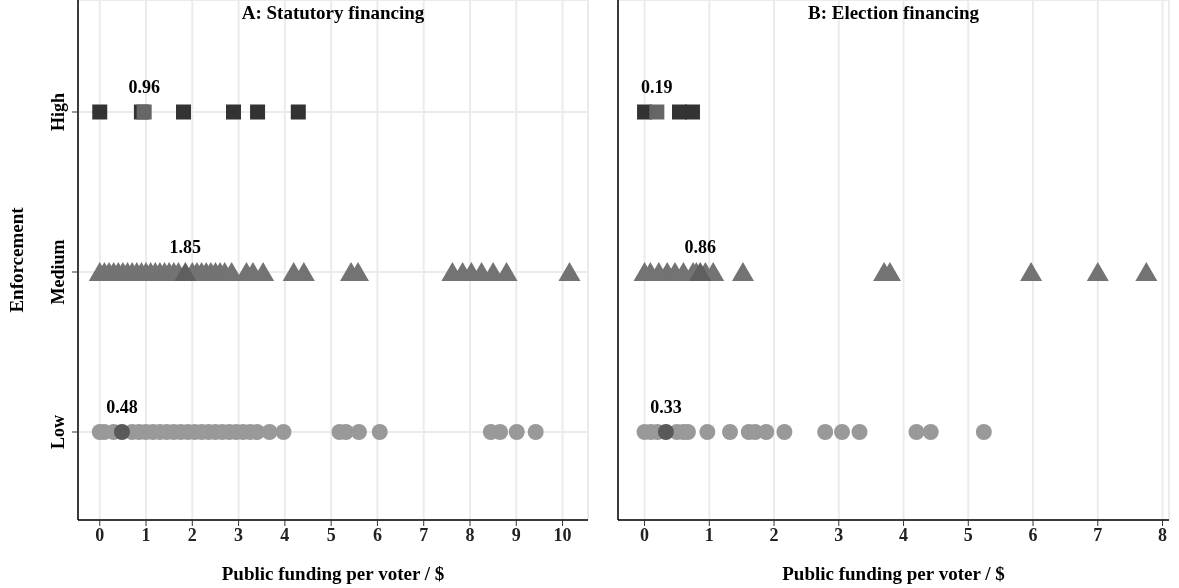 The image size is (1179, 588). Describe the element at coordinates (58, 432) in the screenshot. I see `y-tick-label: Low` at that location.